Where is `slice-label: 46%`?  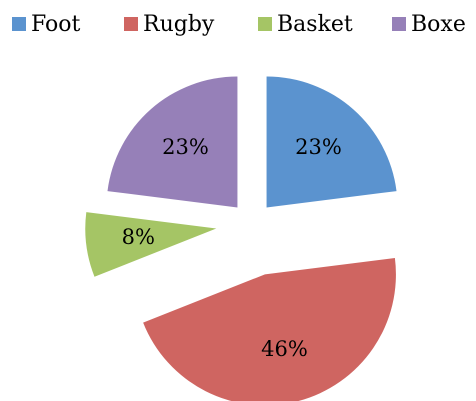 slice-label: 46% is located at coordinates (284, 349).